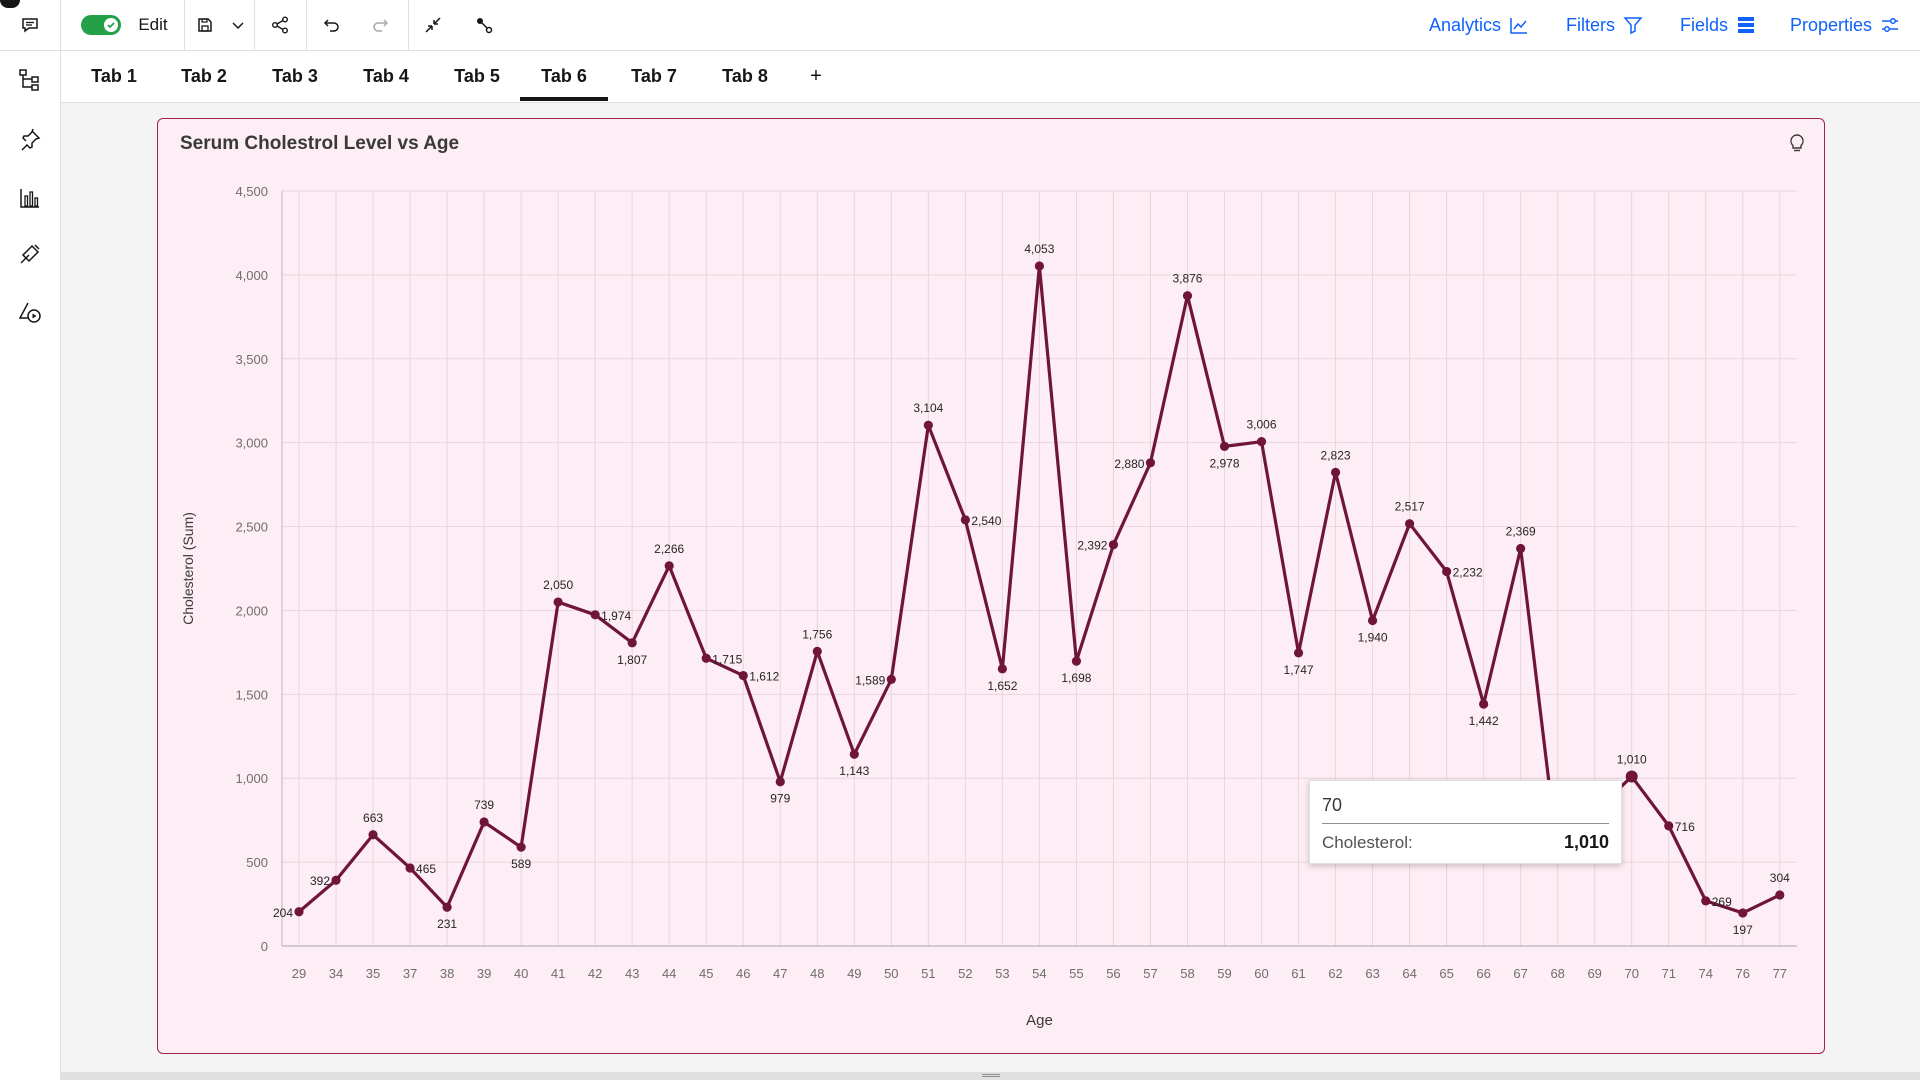  I want to click on assets-button, so click(30, 254).